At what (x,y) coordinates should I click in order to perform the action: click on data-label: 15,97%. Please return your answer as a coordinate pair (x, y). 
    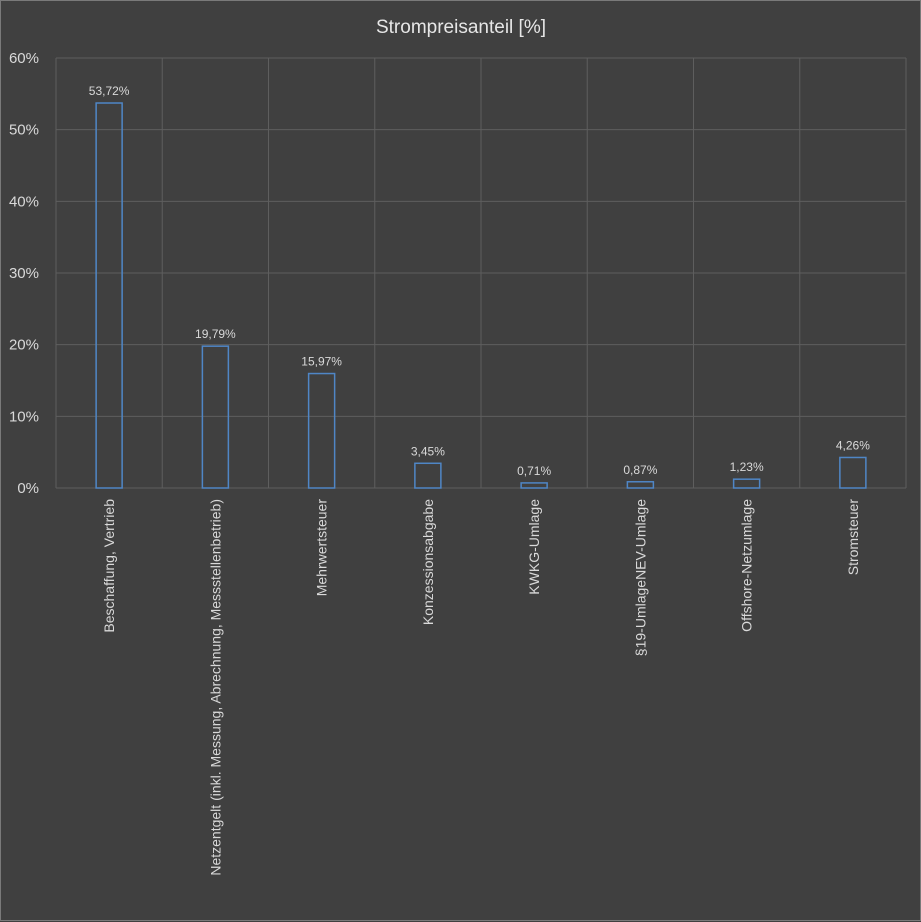
    Looking at the image, I should click on (321, 362).